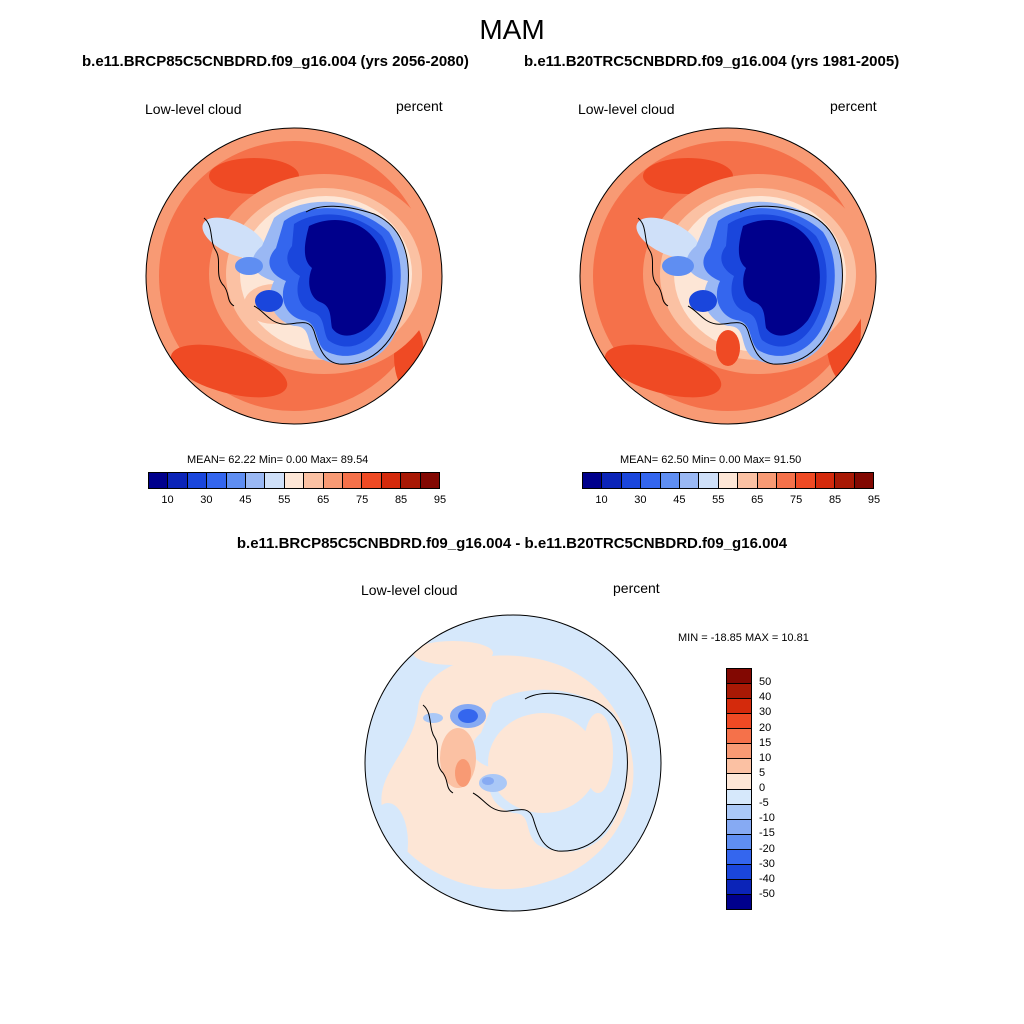 The width and height of the screenshot is (1024, 1024). I want to click on colorbar-tick-label: 20, so click(765, 727).